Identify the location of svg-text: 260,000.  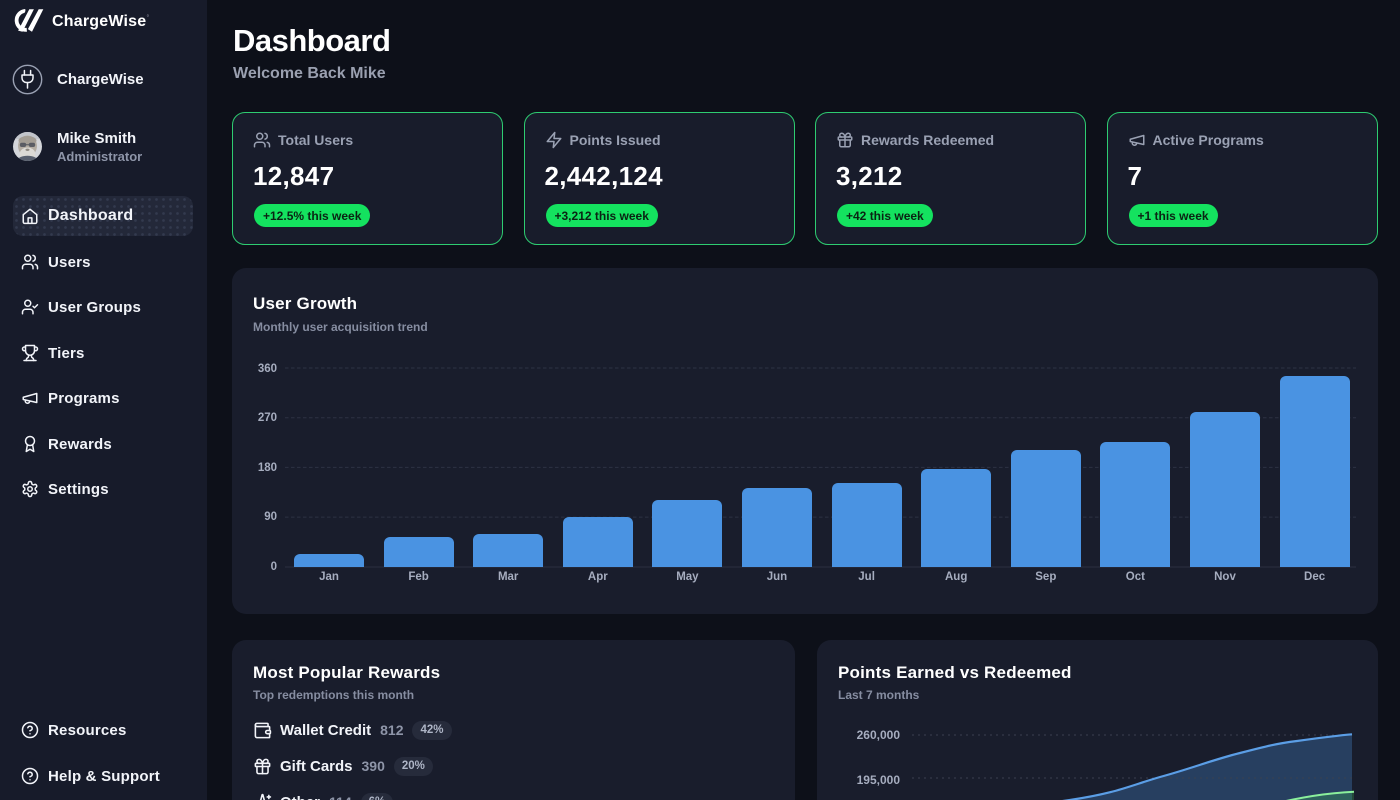
(879, 735).